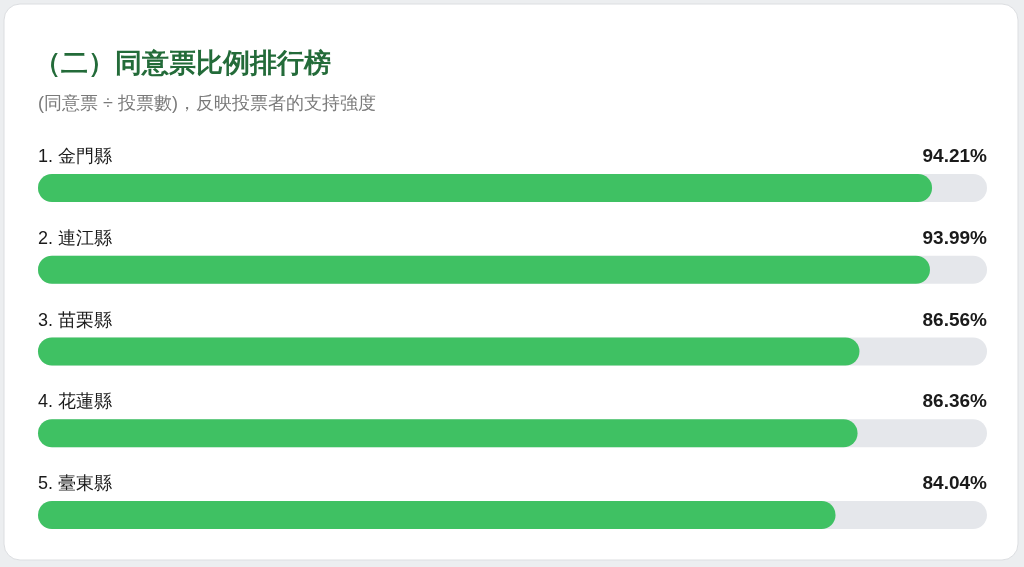 The width and height of the screenshot is (1024, 567). I want to click on category-label: 1. 金門縣, so click(75, 156).